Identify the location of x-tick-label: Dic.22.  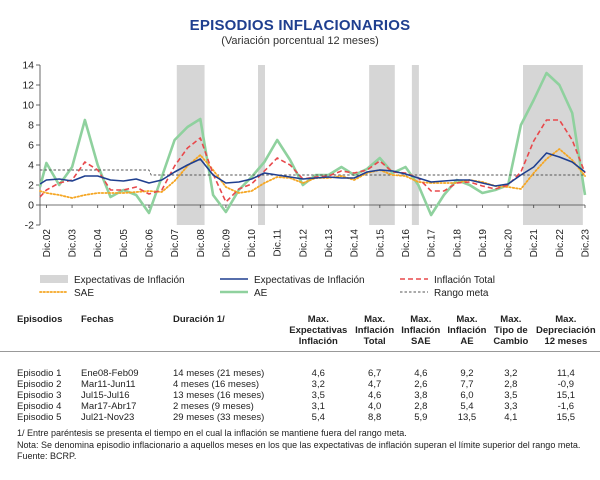
(560, 243).